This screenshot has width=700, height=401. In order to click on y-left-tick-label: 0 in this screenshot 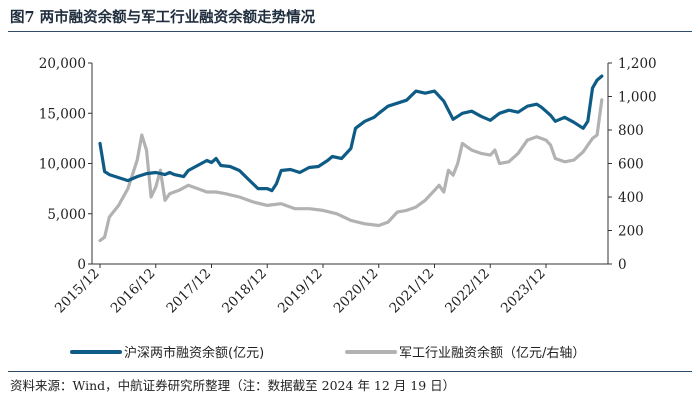, I will do `click(81, 265)`.